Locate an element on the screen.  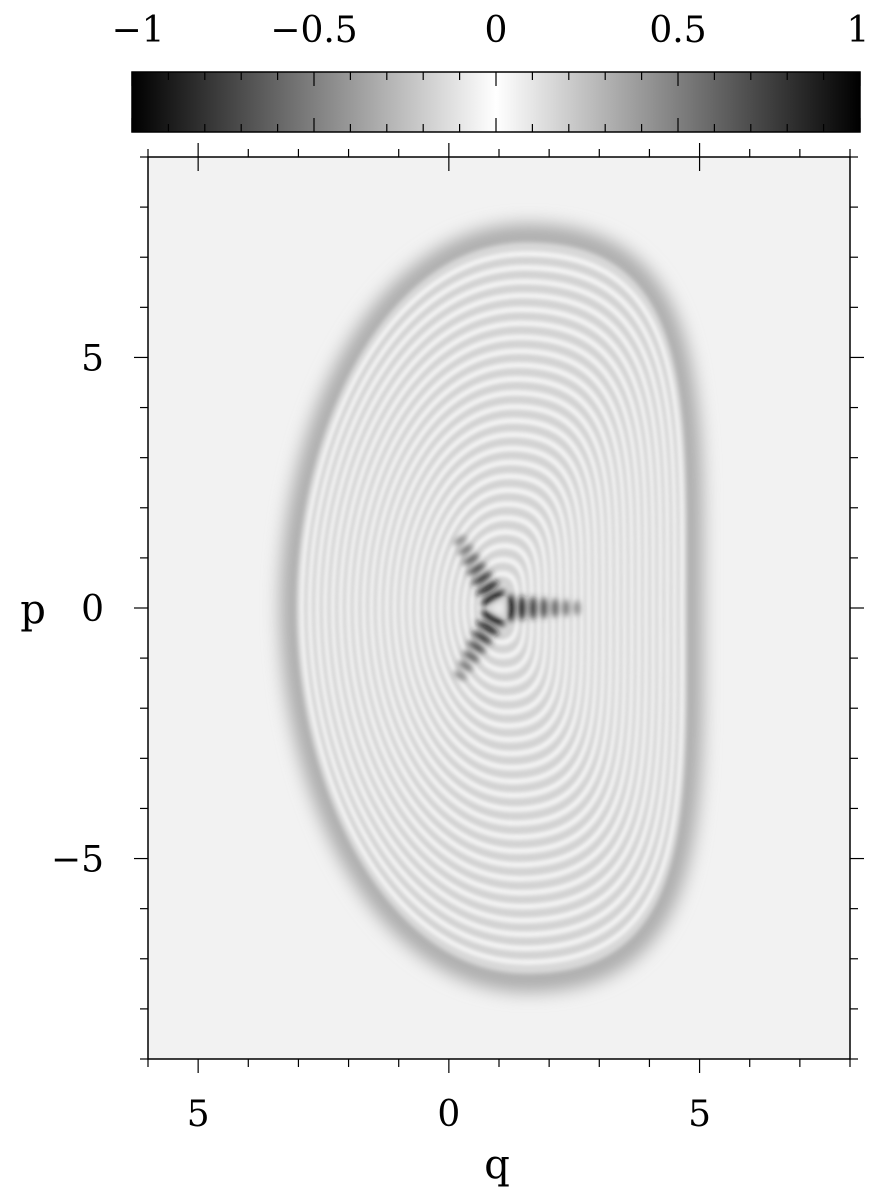
x-tick-label: 0 is located at coordinates (448, 1114).